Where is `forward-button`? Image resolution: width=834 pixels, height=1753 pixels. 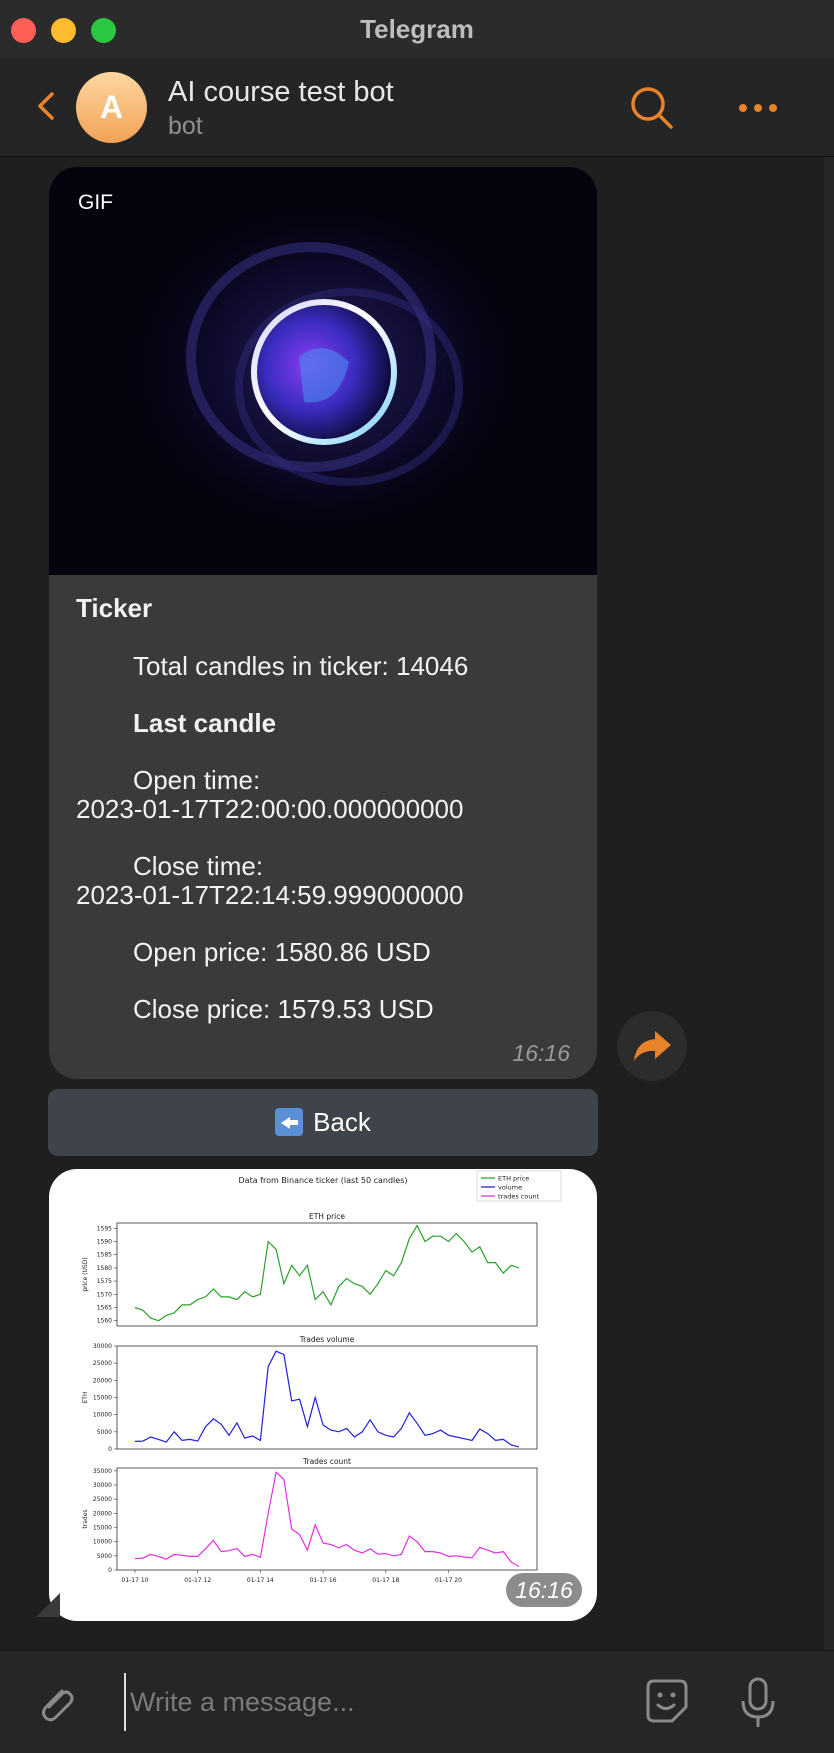
forward-button is located at coordinates (652, 1046).